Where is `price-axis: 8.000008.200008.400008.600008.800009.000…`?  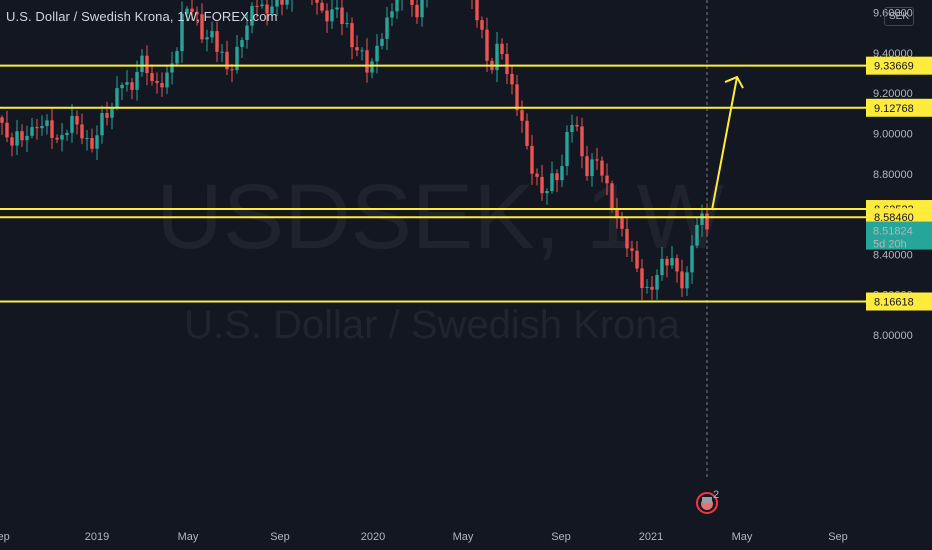 price-axis: 8.000008.200008.400008.600008.800009.000… is located at coordinates (899, 275).